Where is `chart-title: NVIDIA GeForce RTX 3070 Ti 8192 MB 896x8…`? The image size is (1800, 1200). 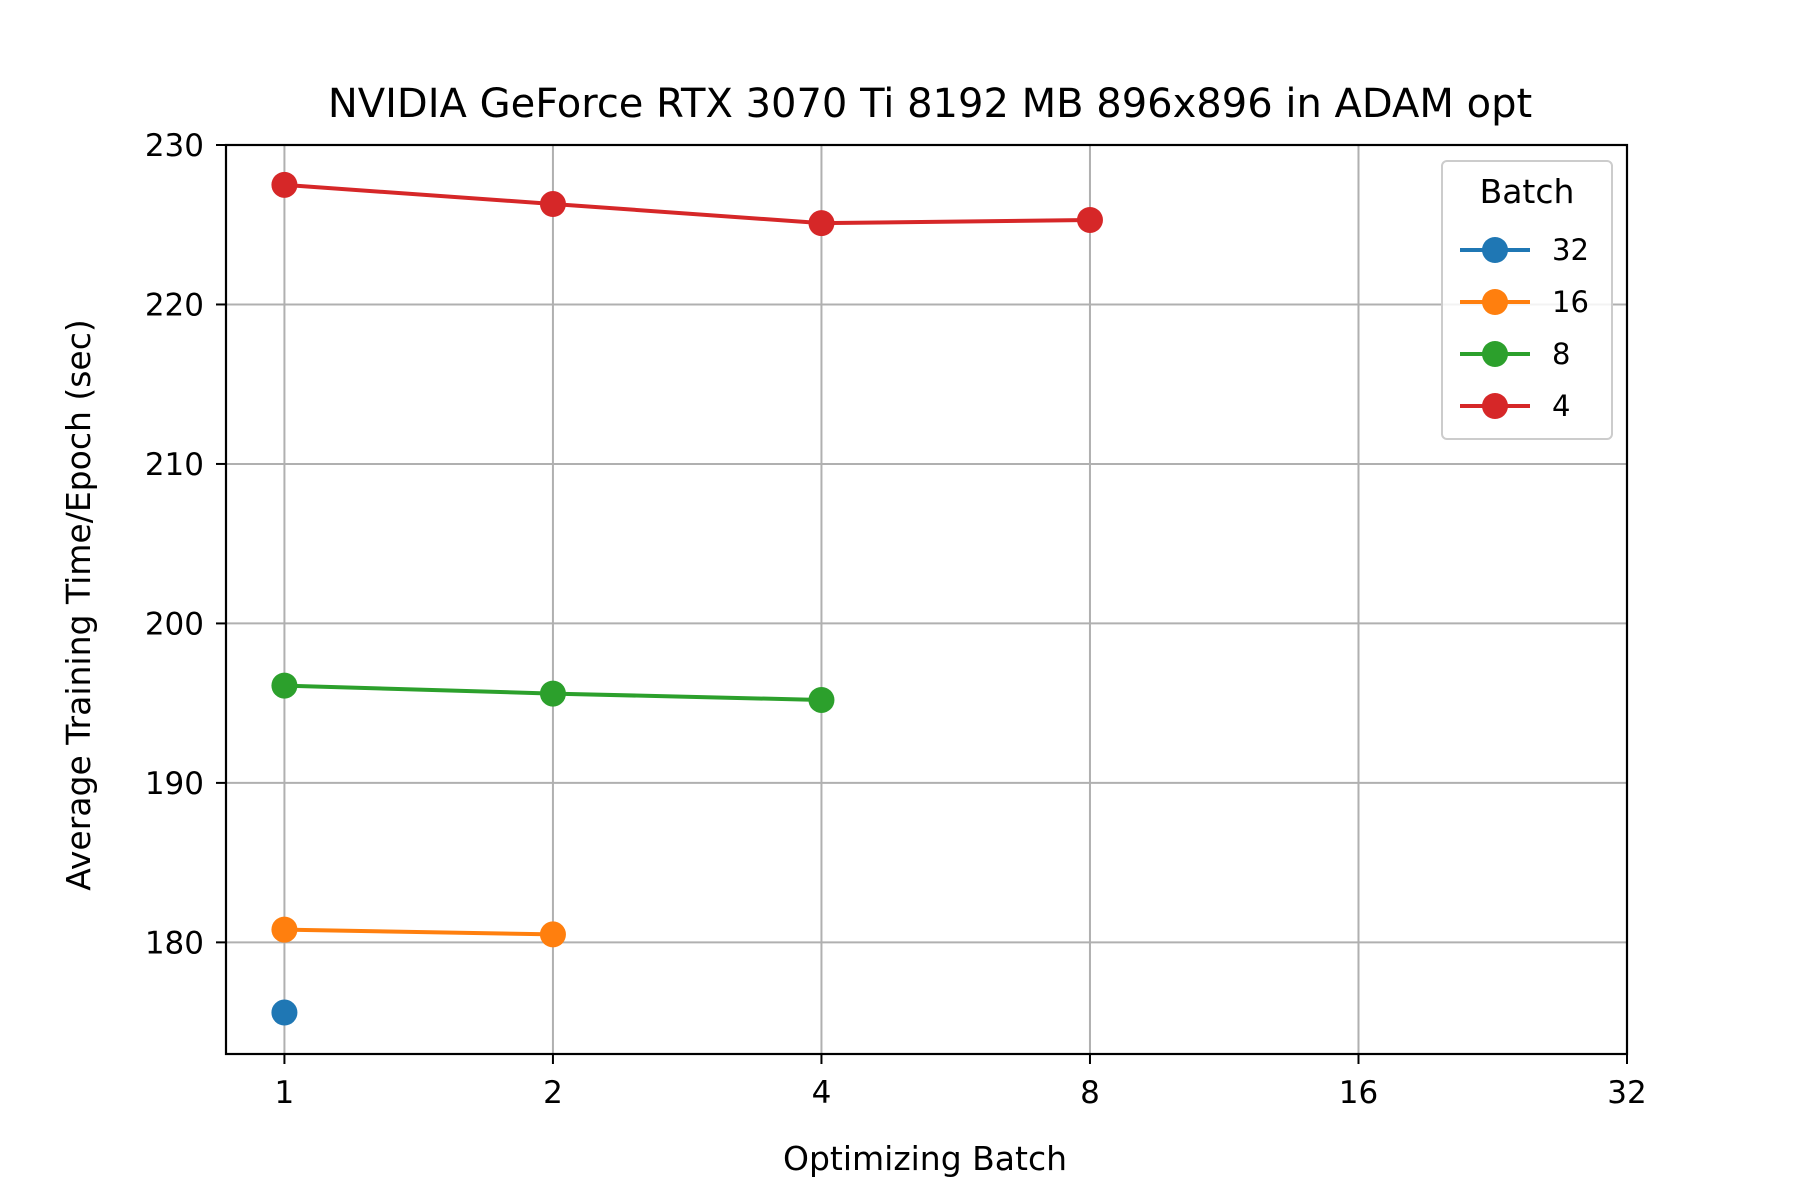 chart-title: NVIDIA GeForce RTX 3070 Ti 8192 MB 896x8… is located at coordinates (930, 104).